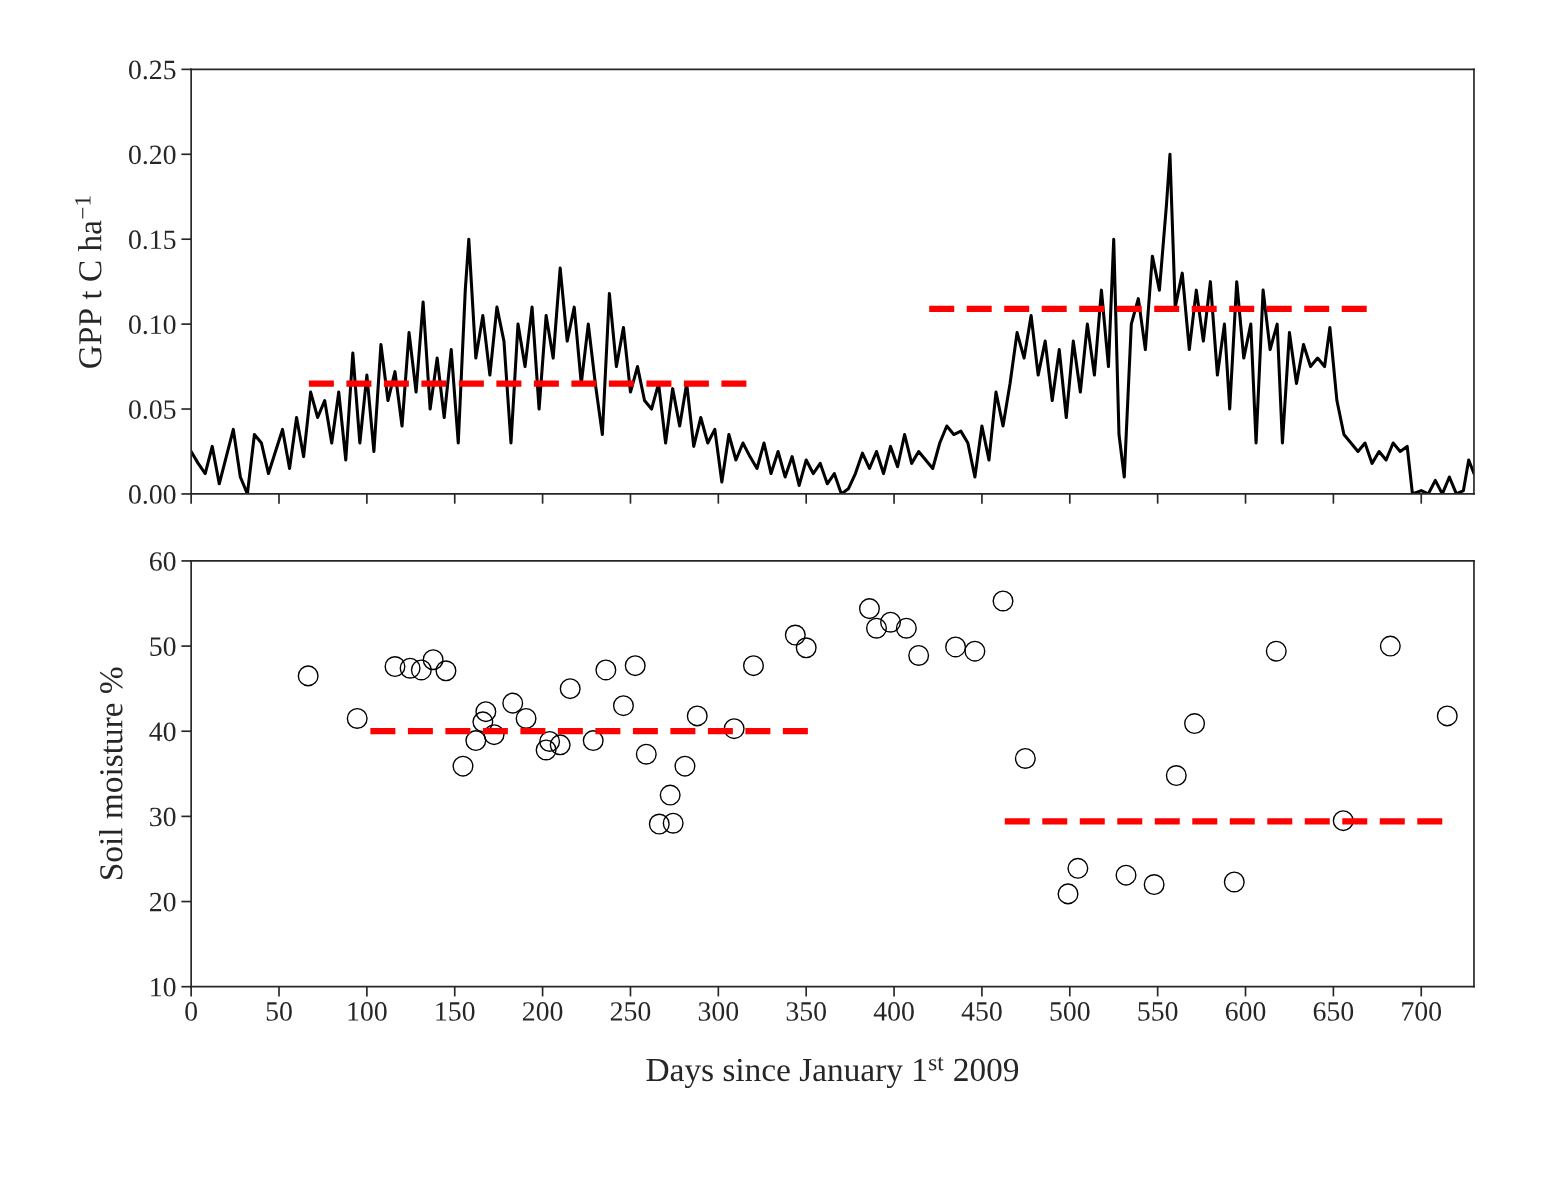 This screenshot has width=1554, height=1196. What do you see at coordinates (162, 561) in the screenshot?
I see `y-tick-label: 60` at bounding box center [162, 561].